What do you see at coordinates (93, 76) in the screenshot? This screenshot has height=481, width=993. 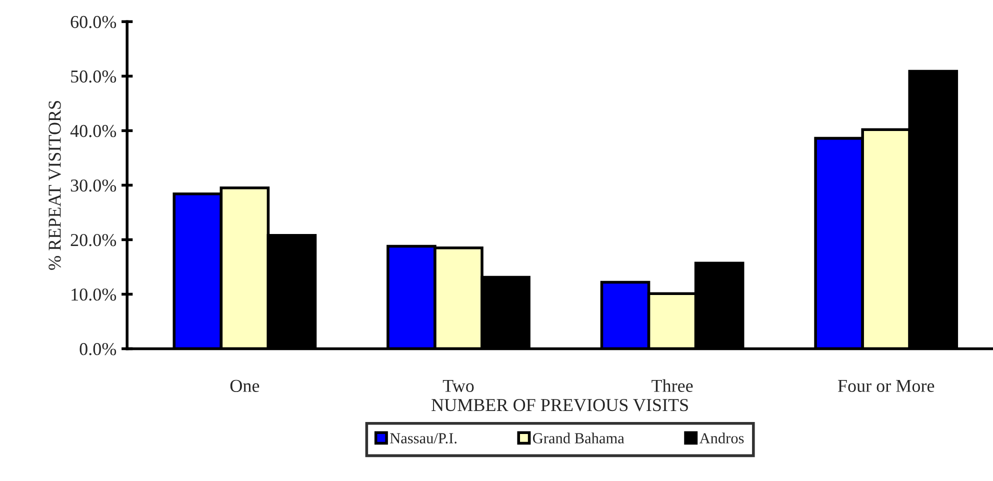 I see `y-tick-label: 50.0%` at bounding box center [93, 76].